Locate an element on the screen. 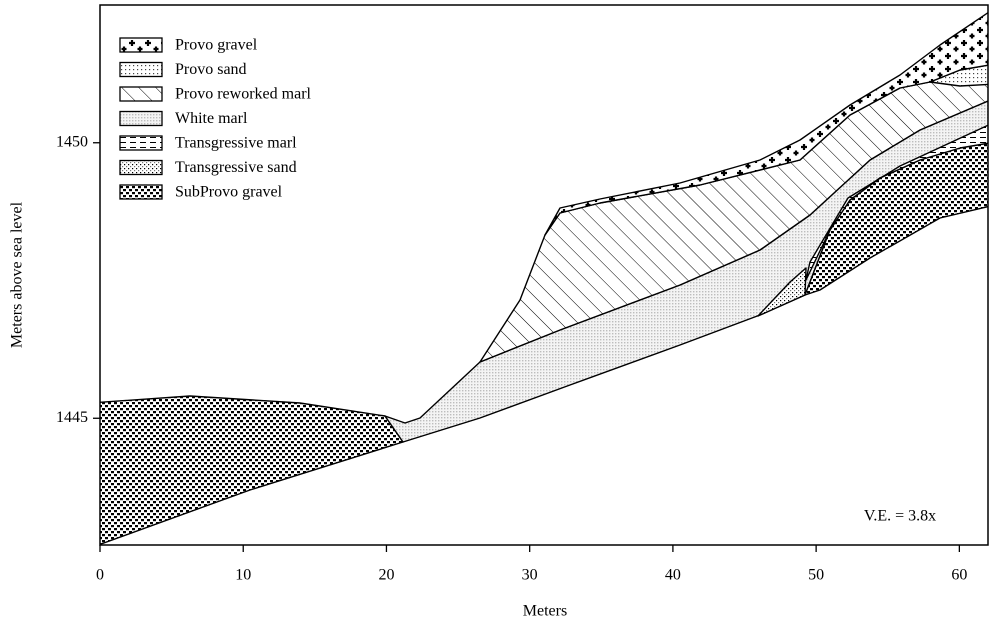  subprovo-gravel-left is located at coordinates (252, 470).